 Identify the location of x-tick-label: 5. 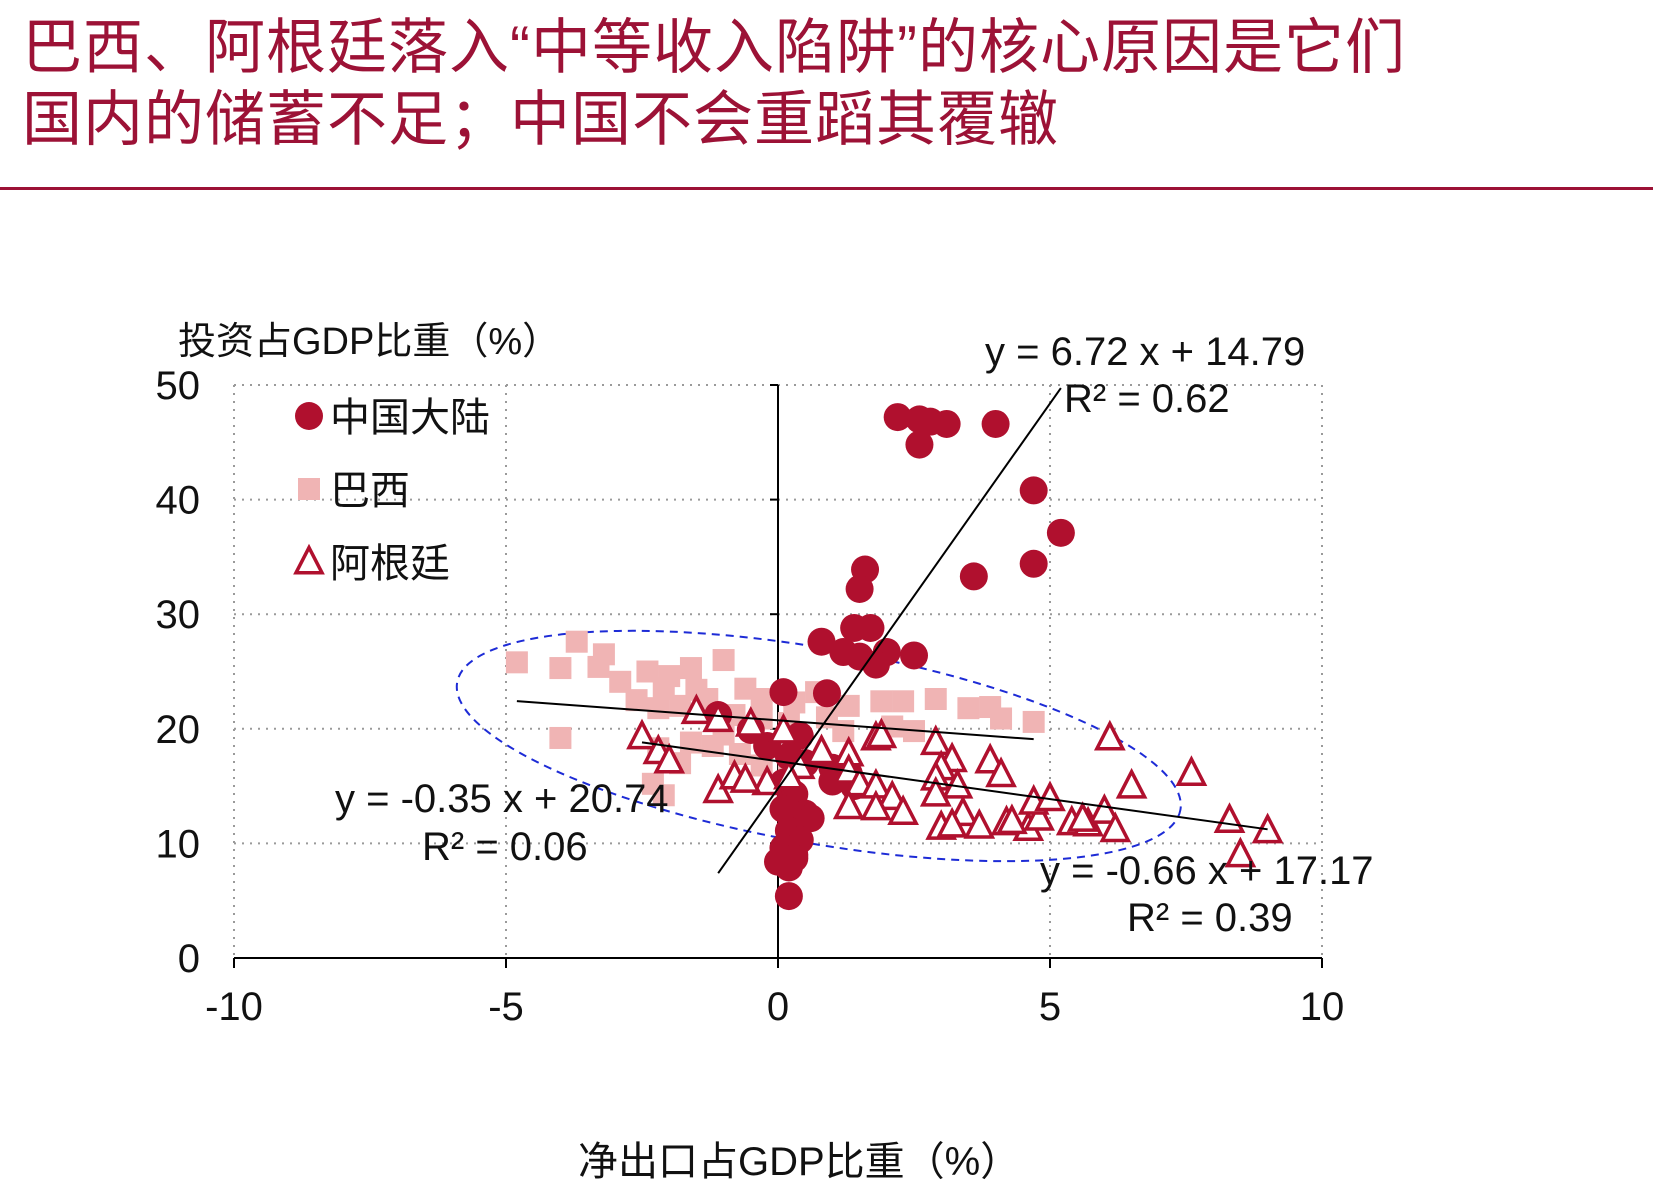
(1050, 1007).